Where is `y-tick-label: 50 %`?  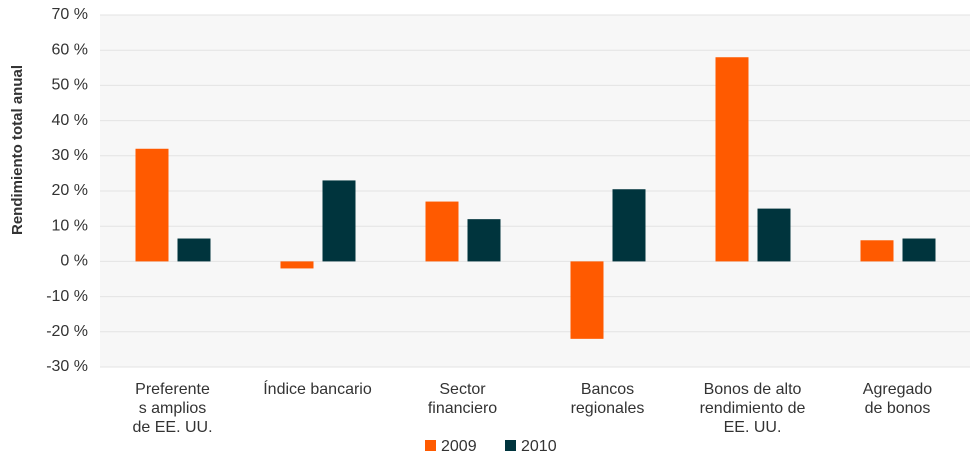 y-tick-label: 50 % is located at coordinates (70, 85).